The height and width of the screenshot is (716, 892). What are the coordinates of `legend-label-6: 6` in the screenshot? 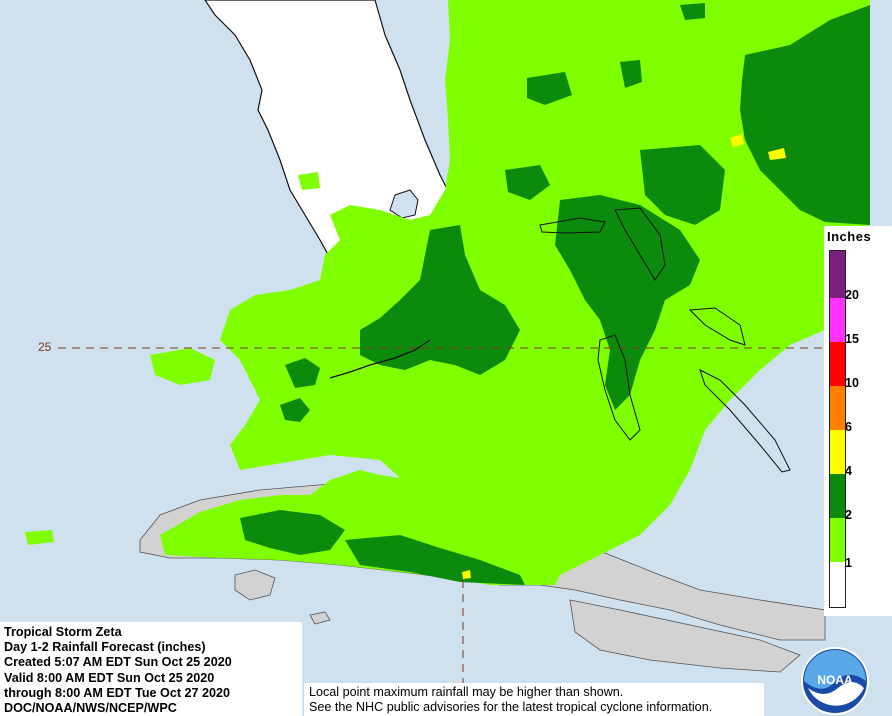 It's located at (848, 427).